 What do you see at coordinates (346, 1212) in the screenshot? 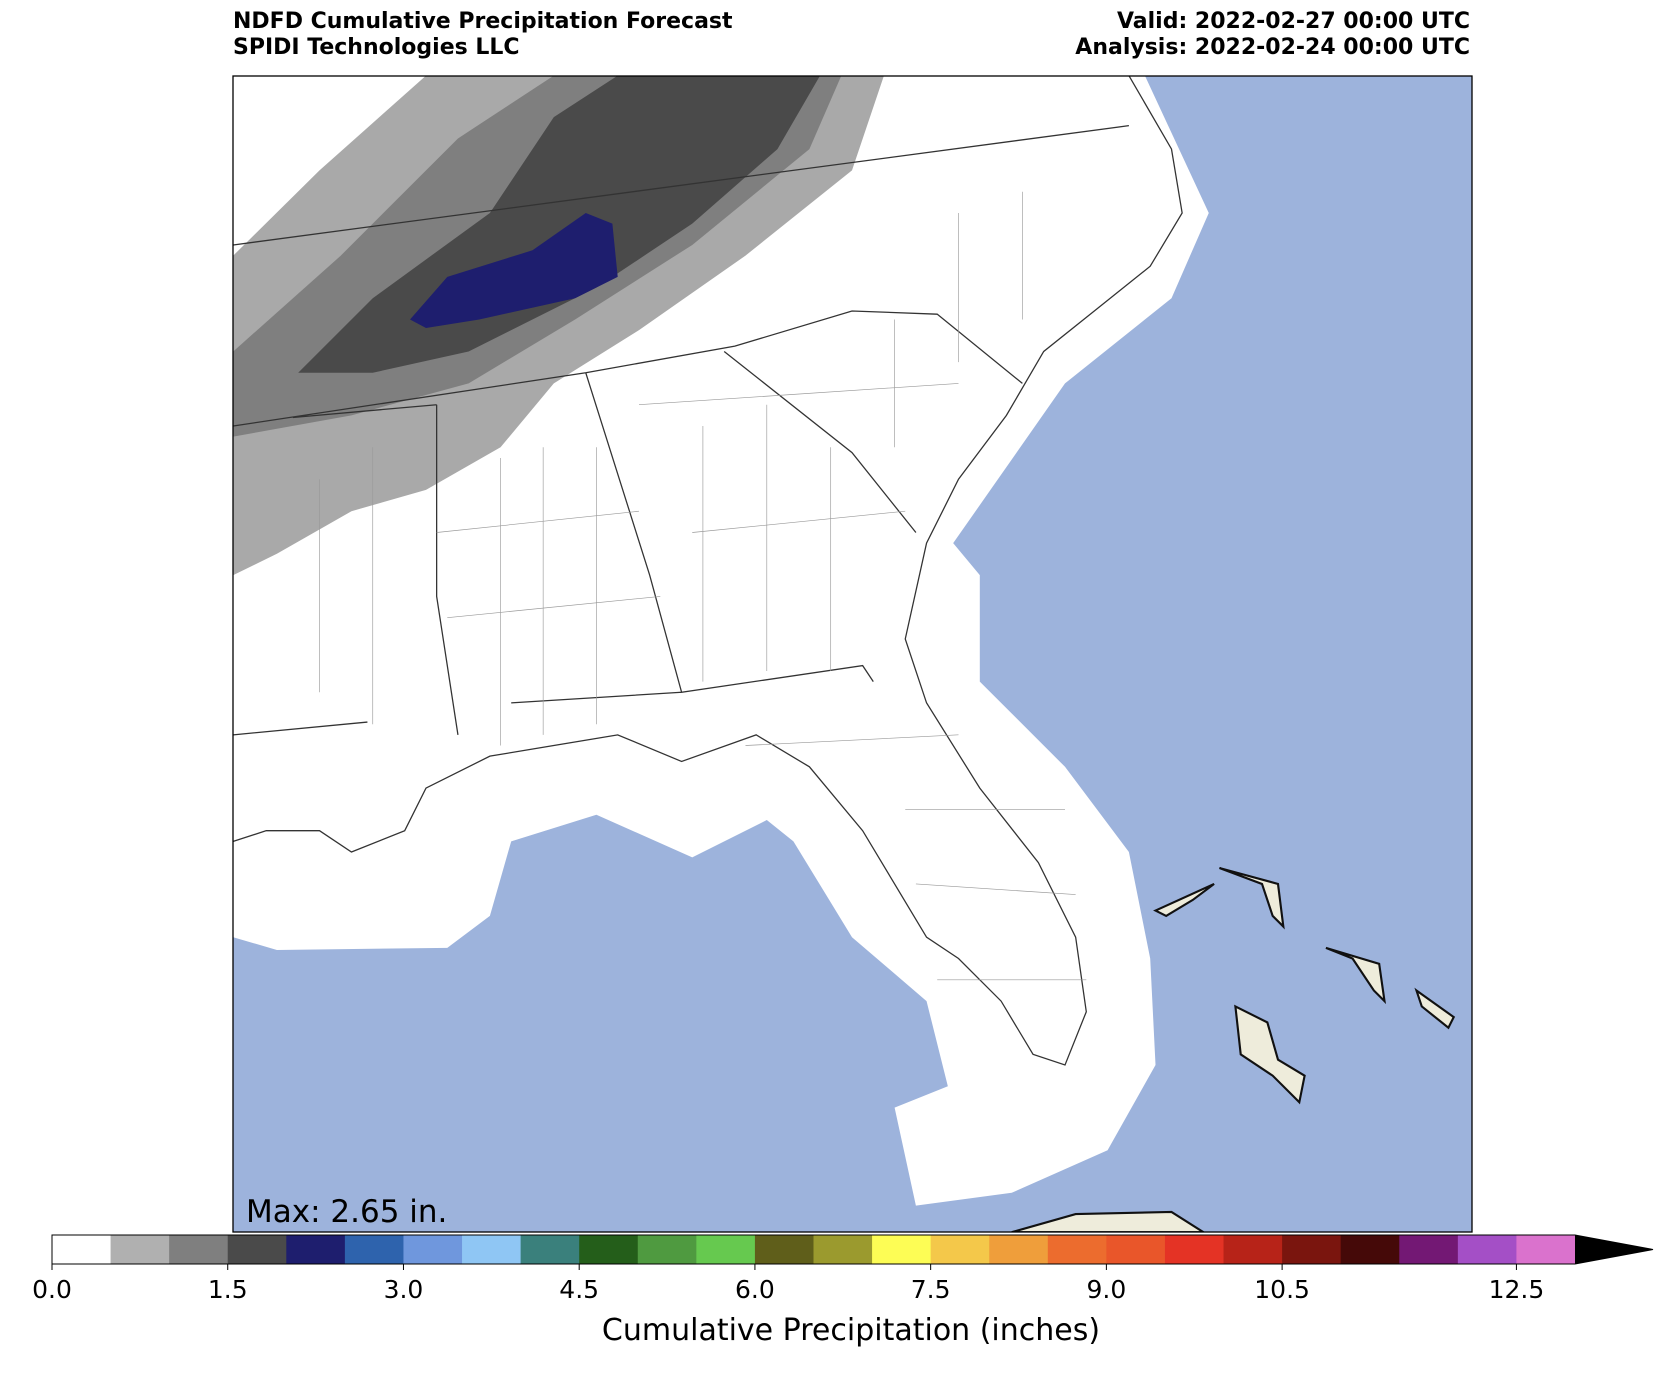
I see `max-label: Max: 2.65 in.` at bounding box center [346, 1212].